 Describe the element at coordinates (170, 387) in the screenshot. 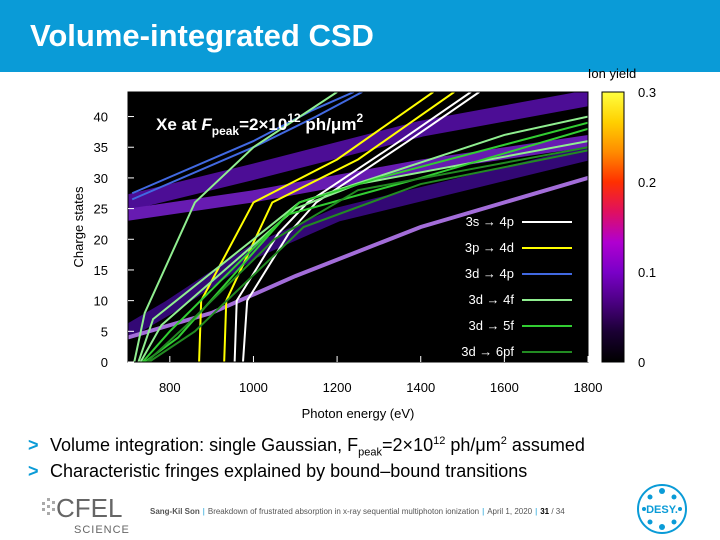

I see `x-tick-label: 800` at that location.